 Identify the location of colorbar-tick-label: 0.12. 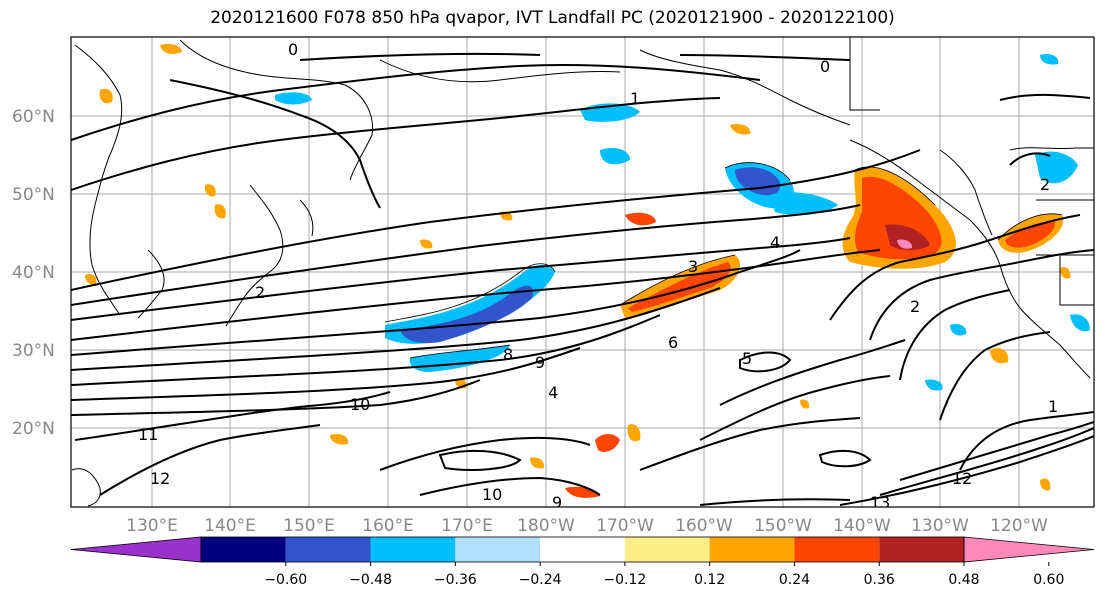
(709, 580).